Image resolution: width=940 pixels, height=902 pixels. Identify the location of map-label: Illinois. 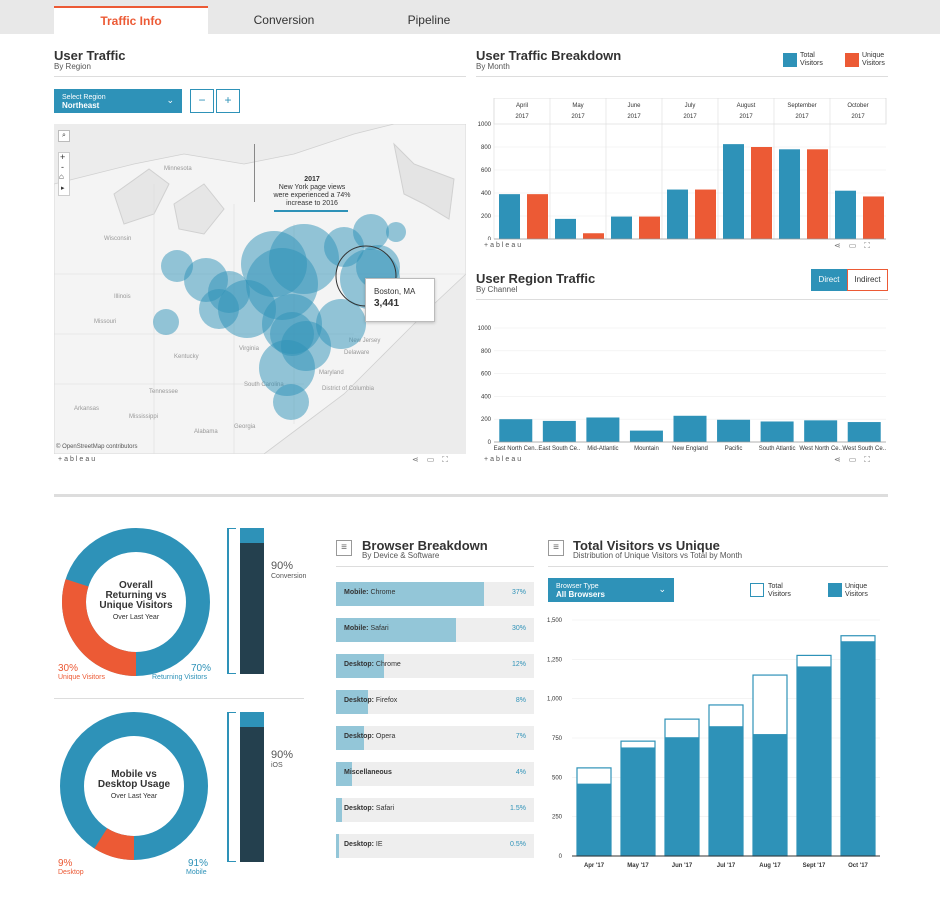
(122, 297).